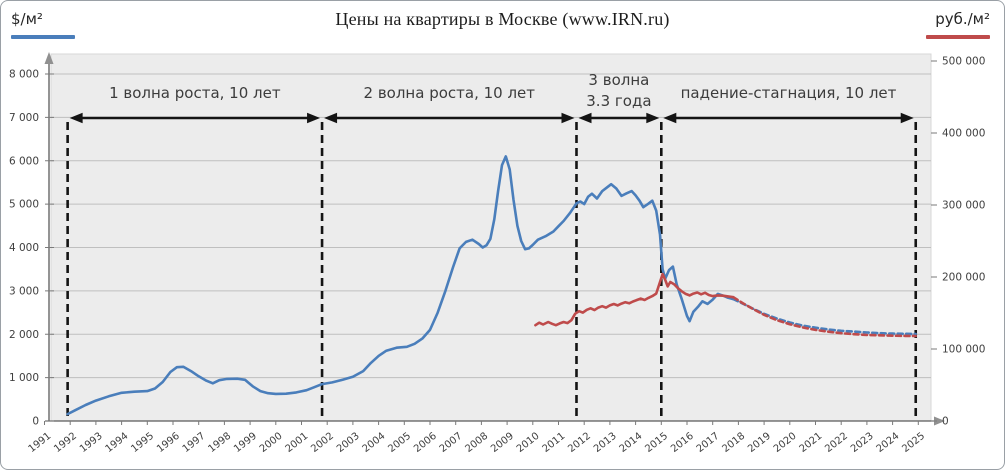 This screenshot has width=1005, height=470. I want to click on y-right-tick-label: 300 000, so click(963, 206).